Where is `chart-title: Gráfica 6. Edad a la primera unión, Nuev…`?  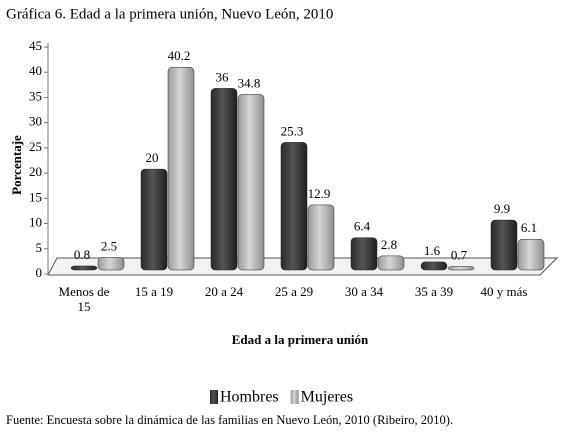
chart-title: Gráfica 6. Edad a la primera unión, Nuev… is located at coordinates (169, 14).